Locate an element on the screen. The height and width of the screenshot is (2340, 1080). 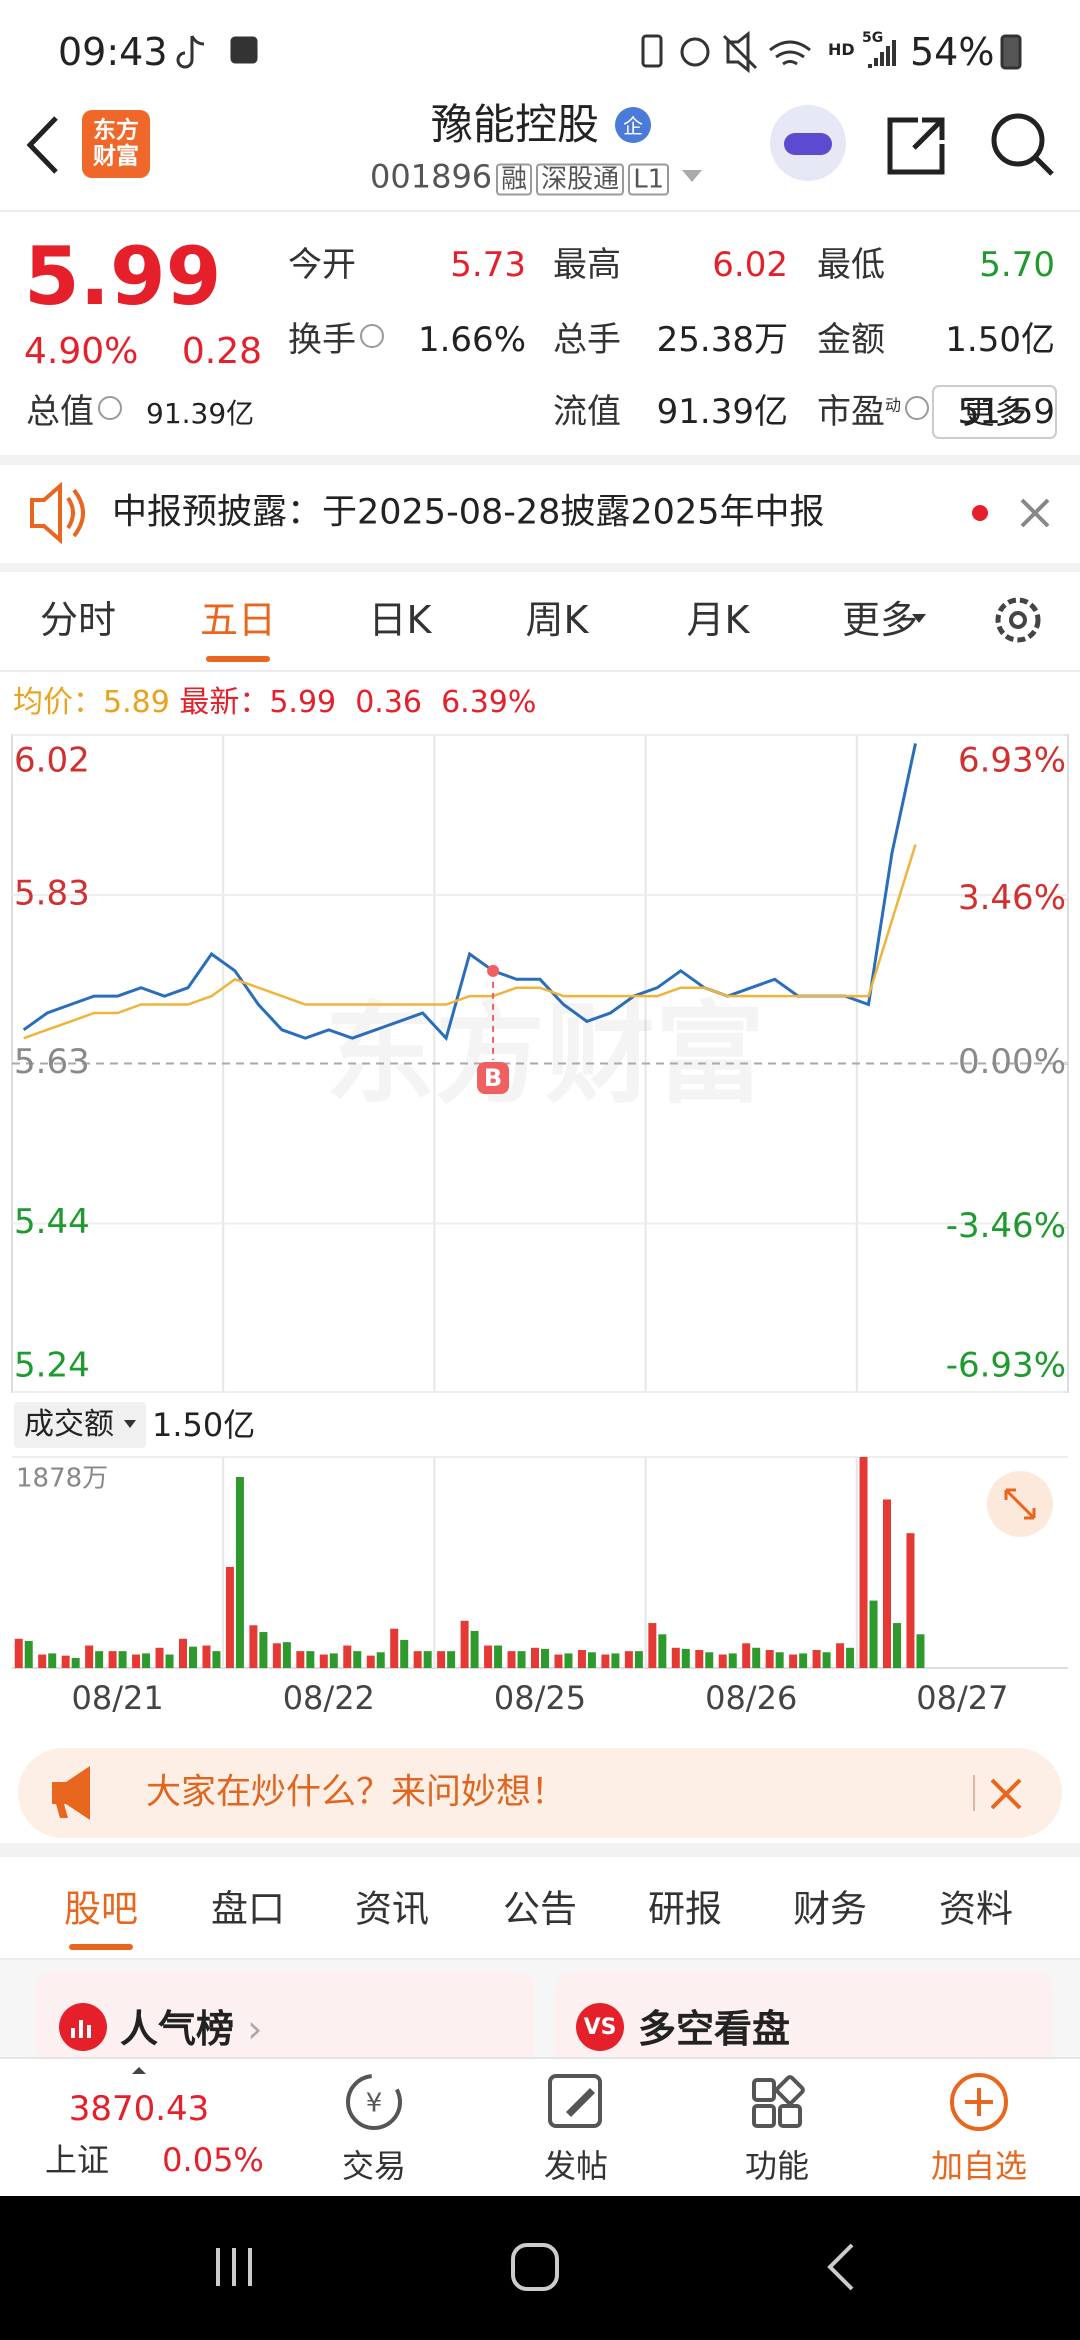
stat-label: 换手 is located at coordinates (336, 340).